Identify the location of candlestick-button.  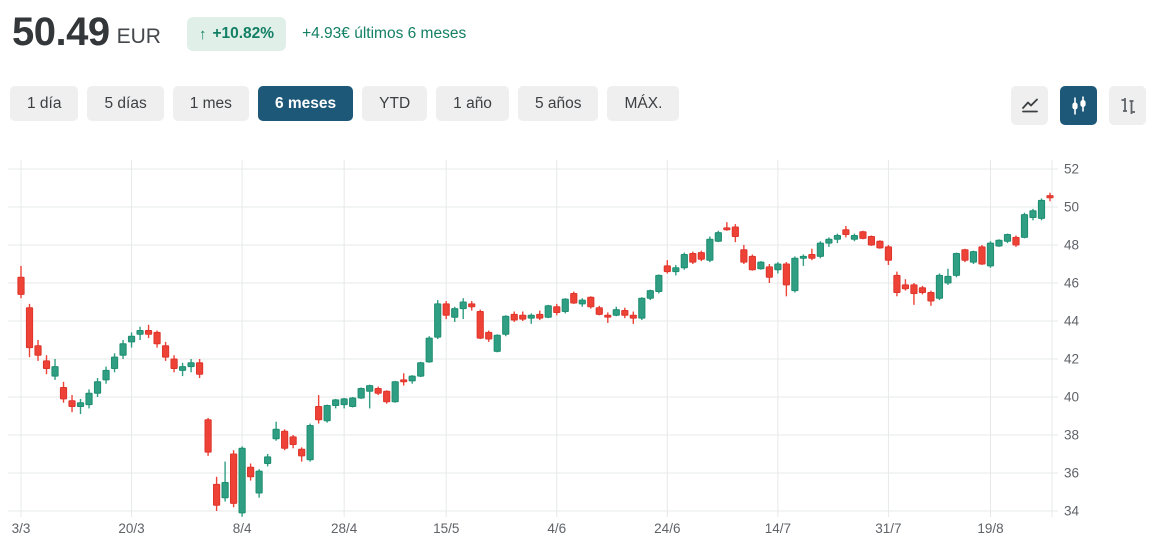
(1078, 105).